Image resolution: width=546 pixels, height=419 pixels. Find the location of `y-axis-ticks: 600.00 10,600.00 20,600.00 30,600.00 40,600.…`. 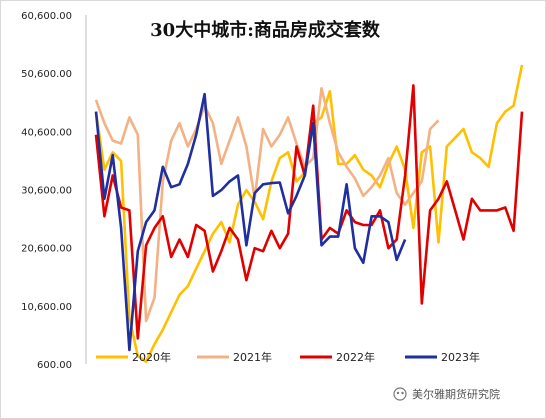

y-axis-ticks: 600.00 10,600.00 20,600.00 30,600.00 40,600.… is located at coordinates (46, 191).